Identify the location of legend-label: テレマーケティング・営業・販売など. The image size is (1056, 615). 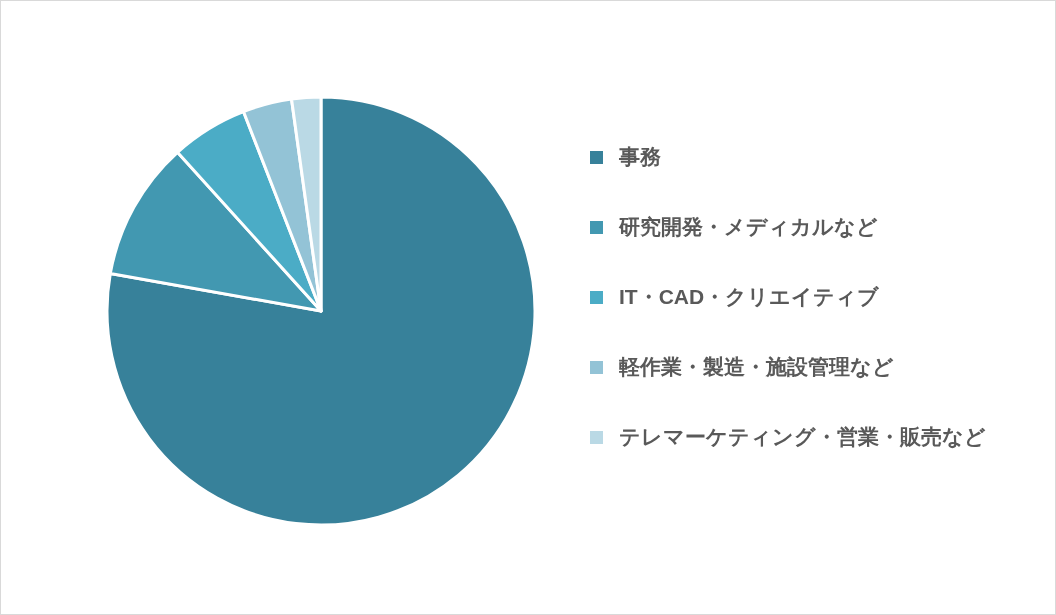
(802, 437).